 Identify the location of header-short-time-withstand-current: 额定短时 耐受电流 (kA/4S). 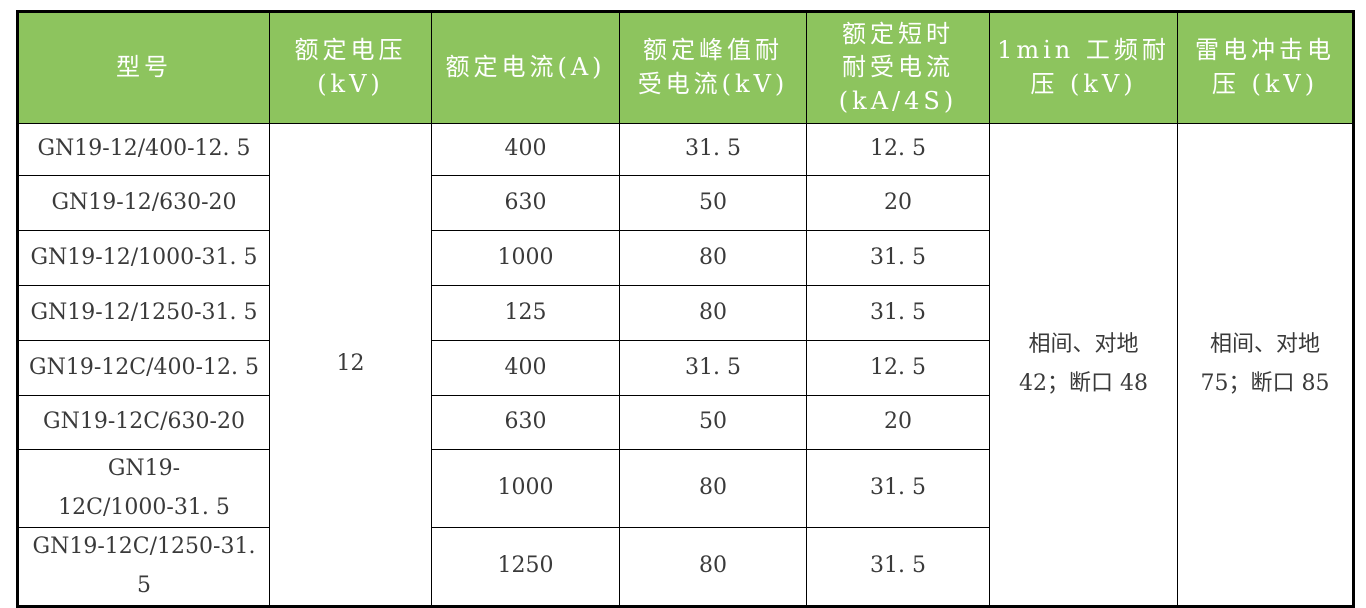
(898, 67).